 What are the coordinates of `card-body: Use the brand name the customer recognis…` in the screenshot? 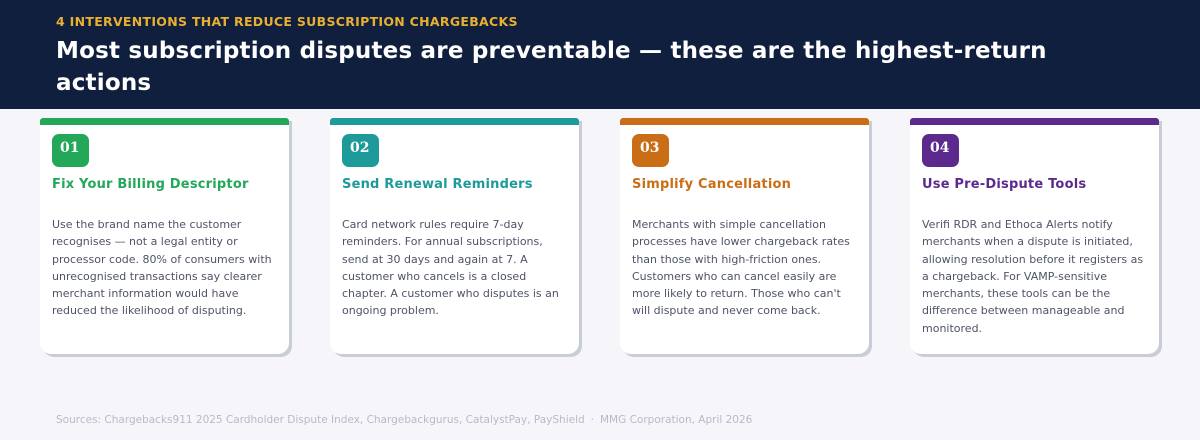 It's located at (162, 268).